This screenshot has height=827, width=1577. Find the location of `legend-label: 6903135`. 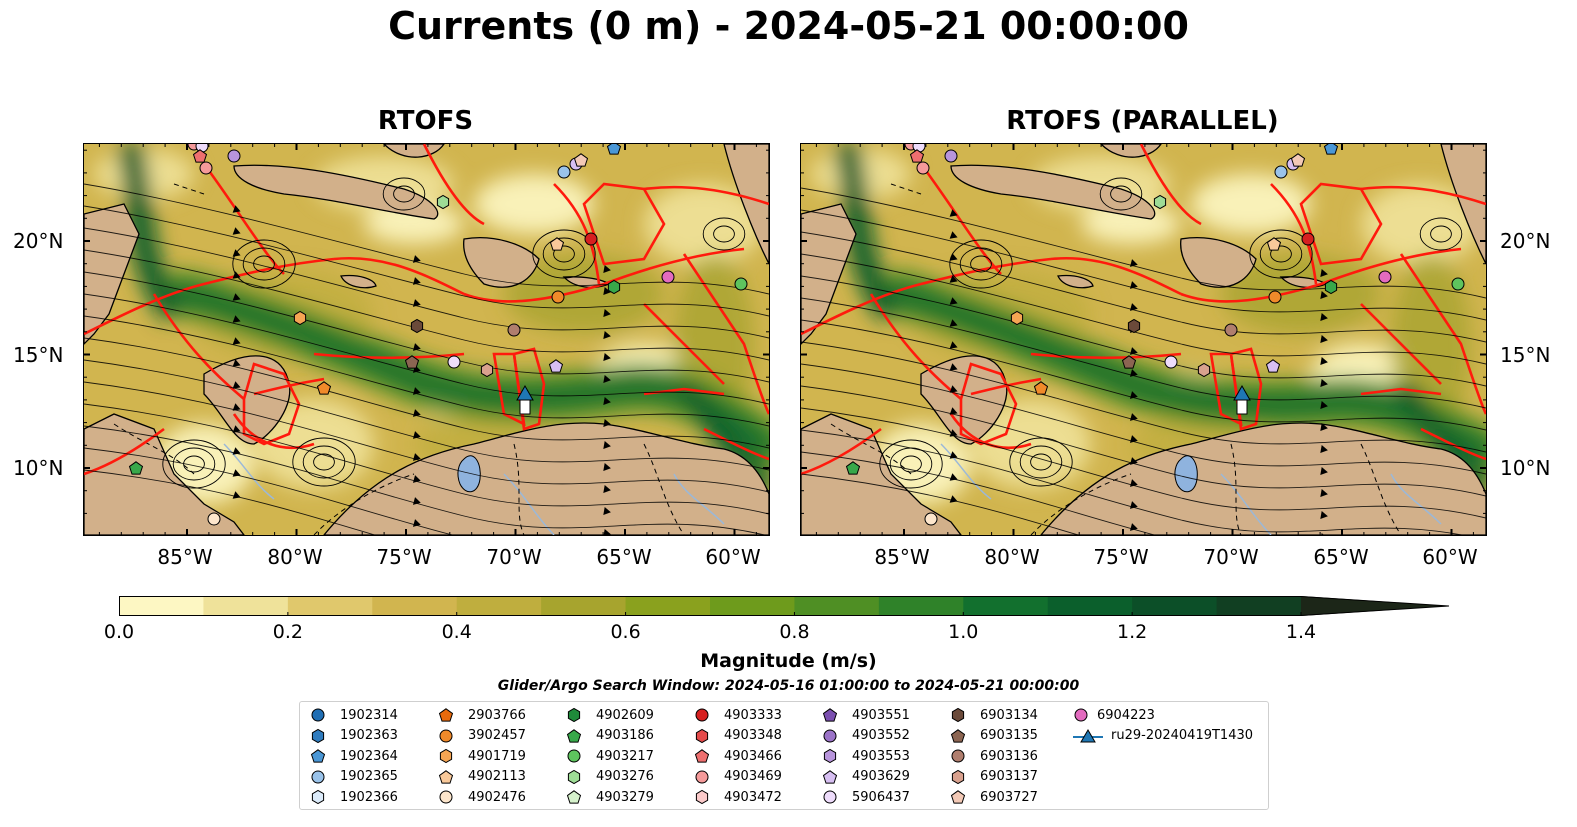

legend-label: 6903135 is located at coordinates (1009, 735).